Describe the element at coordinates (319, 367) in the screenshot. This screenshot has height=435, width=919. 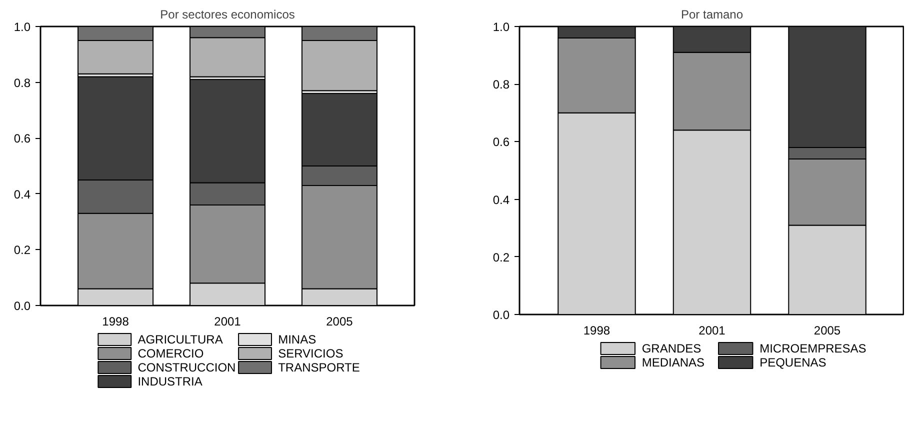
I see `legend-label: TRANSPORTE` at that location.